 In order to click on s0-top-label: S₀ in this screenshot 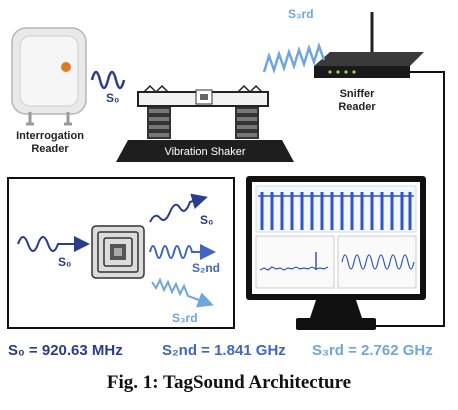, I will do `click(113, 98)`.